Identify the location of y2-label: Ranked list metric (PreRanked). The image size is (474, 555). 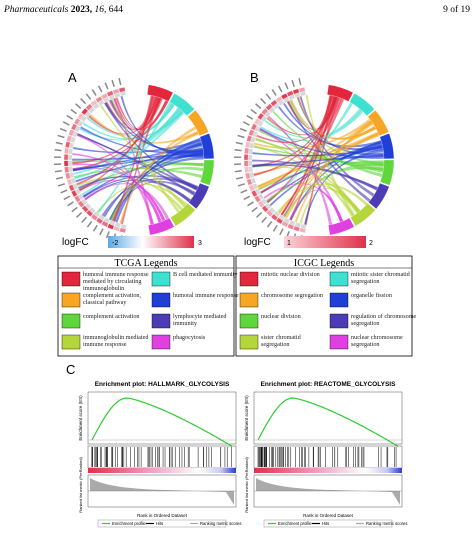
(80, 485).